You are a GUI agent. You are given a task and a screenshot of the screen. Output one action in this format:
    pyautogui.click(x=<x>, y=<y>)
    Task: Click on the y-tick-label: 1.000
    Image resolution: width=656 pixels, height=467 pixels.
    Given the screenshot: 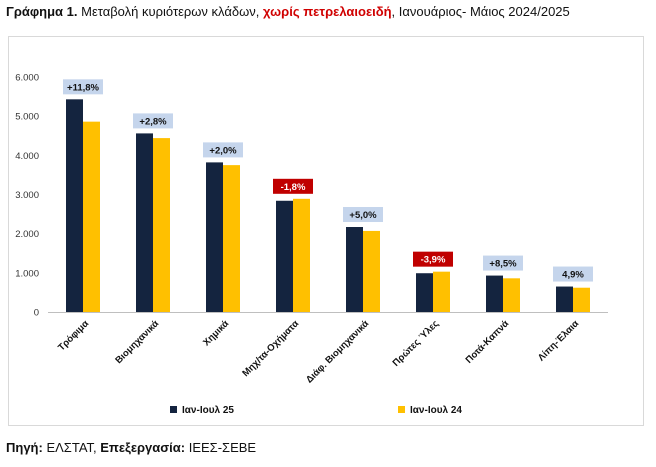 What is the action you would take?
    pyautogui.click(x=27, y=273)
    